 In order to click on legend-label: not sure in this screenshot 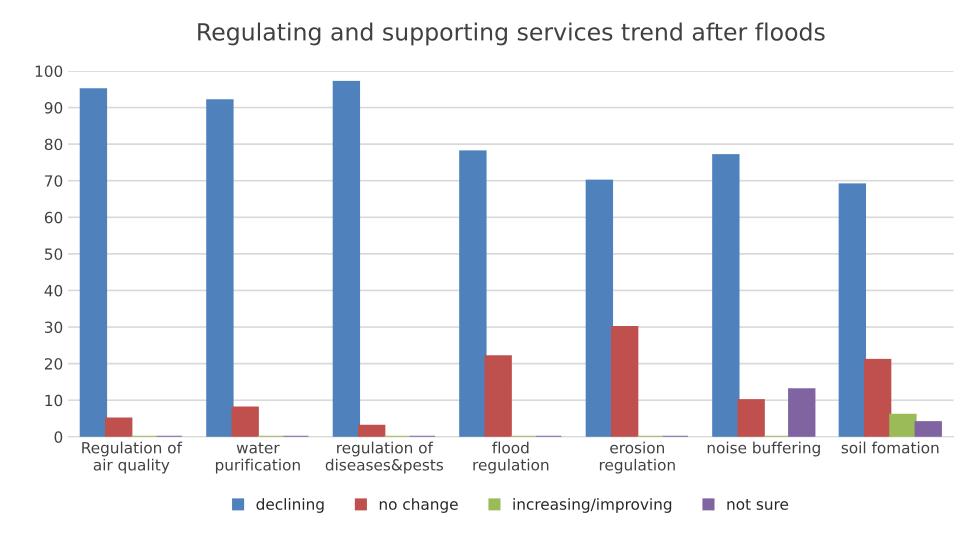, I will do `click(757, 504)`.